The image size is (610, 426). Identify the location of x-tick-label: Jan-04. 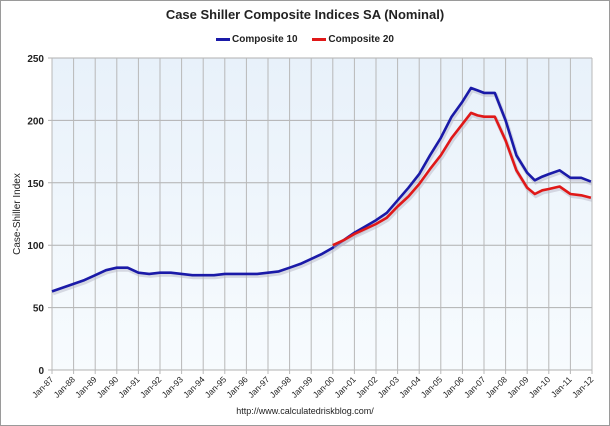
(410, 387).